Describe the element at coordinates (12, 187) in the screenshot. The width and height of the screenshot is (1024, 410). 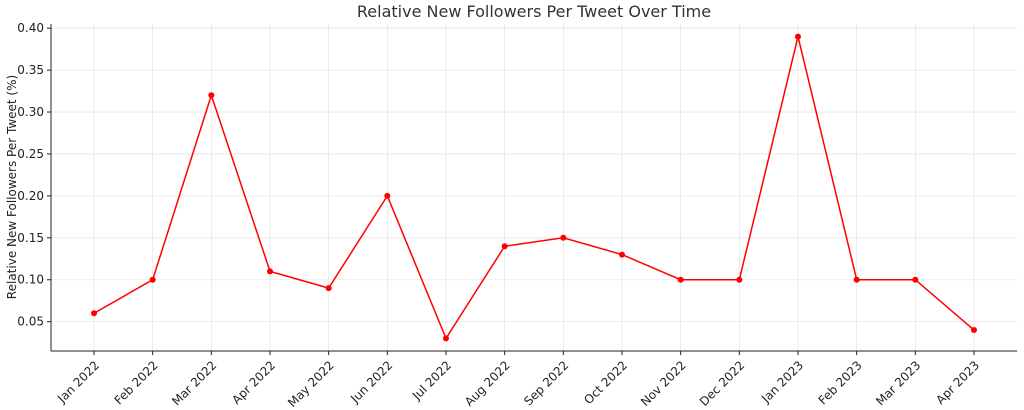
I see `y-axis-label: Relative New Followers Per Tweet (%)` at that location.